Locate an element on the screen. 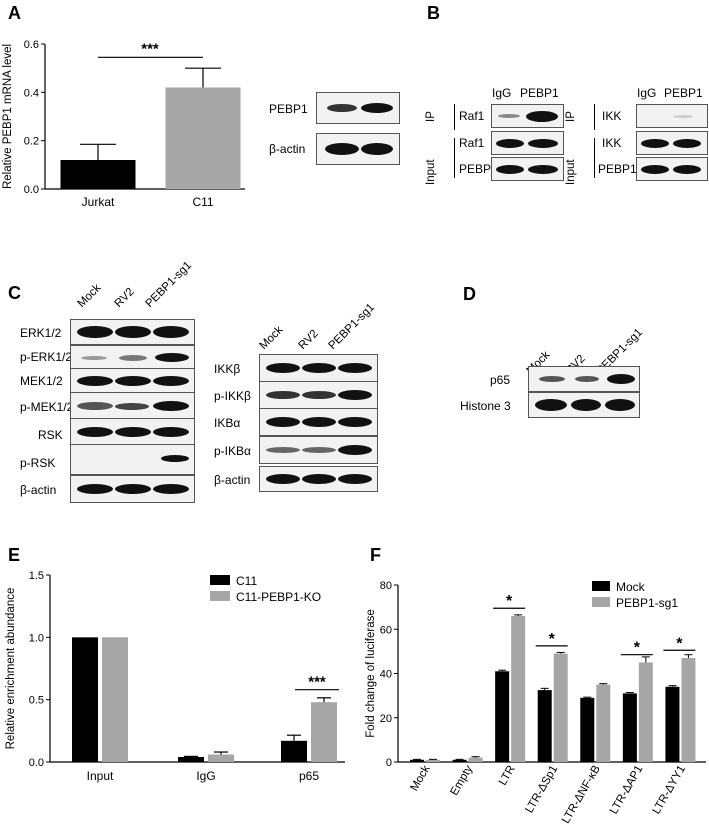 This screenshot has width=709, height=833. panel-letter-a: A is located at coordinates (14, 13).